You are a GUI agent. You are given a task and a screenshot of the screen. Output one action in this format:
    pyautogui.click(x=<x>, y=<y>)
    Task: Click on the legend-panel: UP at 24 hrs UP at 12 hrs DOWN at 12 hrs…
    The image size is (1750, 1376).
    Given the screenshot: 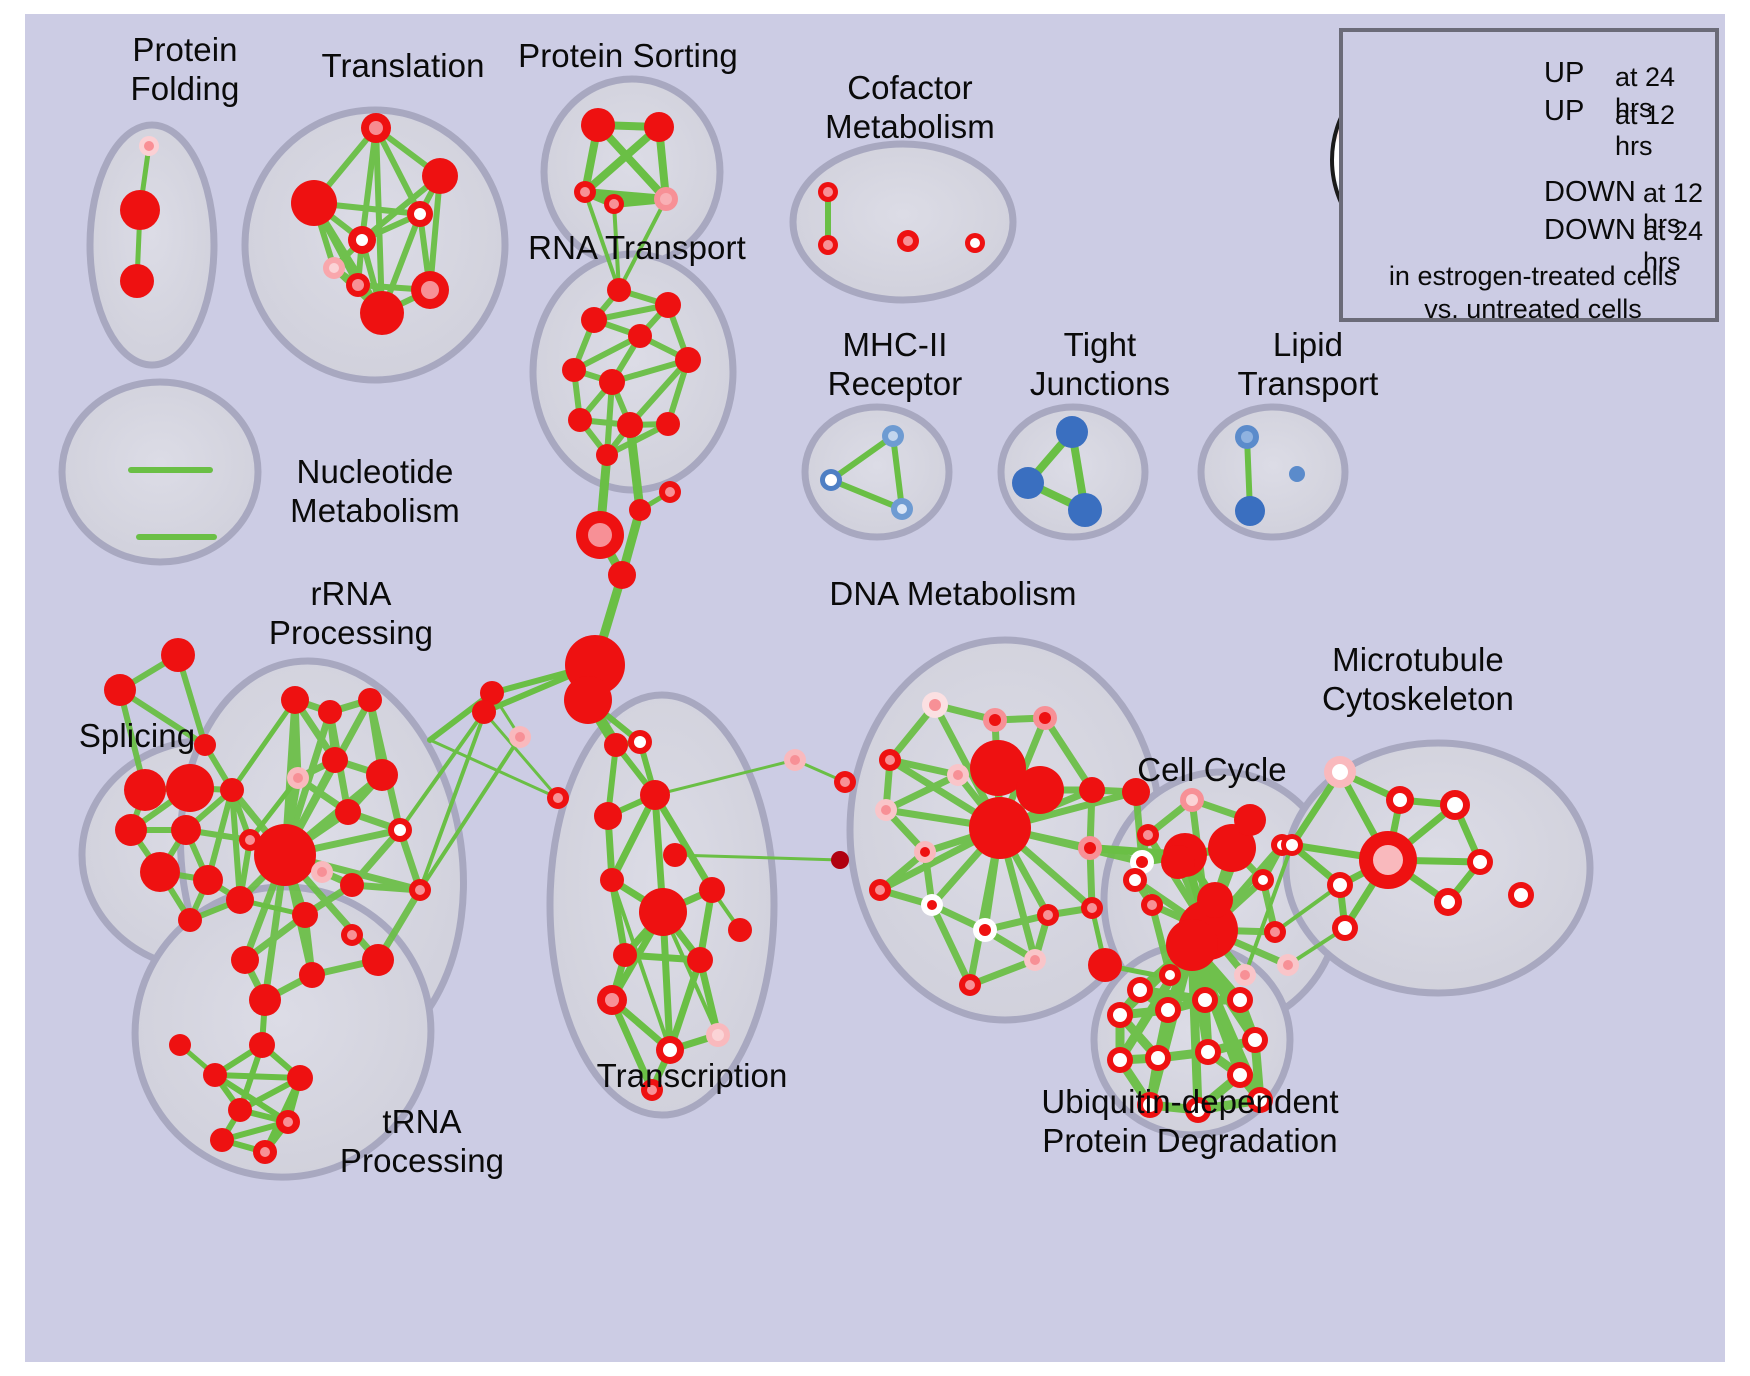 What is the action you would take?
    pyautogui.click(x=1529, y=176)
    